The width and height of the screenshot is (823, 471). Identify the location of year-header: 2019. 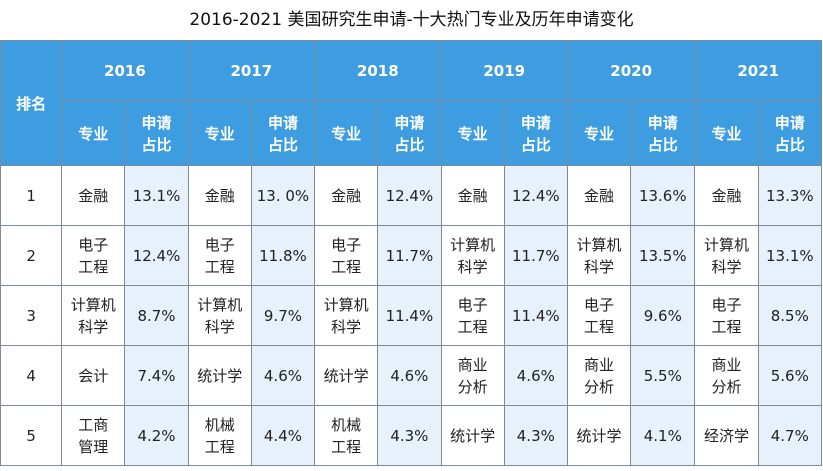
(504, 71).